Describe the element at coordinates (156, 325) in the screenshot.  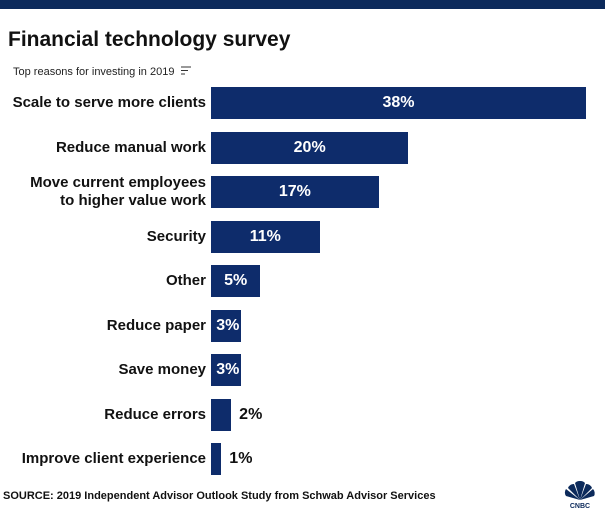
I see `category-label: Reduce paper` at that location.